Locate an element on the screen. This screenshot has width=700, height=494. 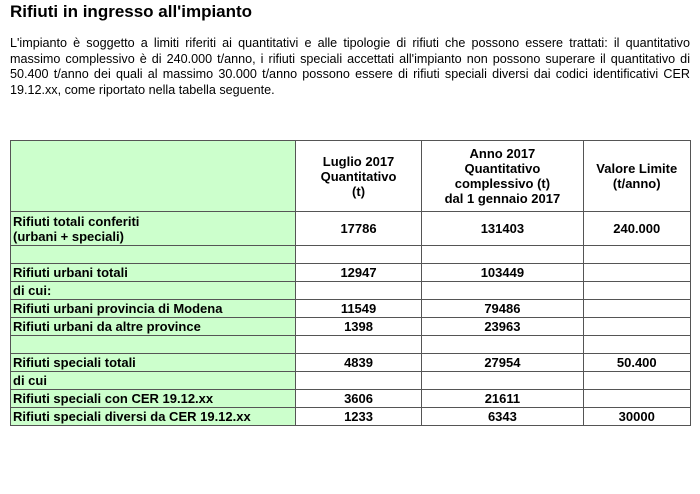
cell-c3: 240.000 is located at coordinates (637, 228).